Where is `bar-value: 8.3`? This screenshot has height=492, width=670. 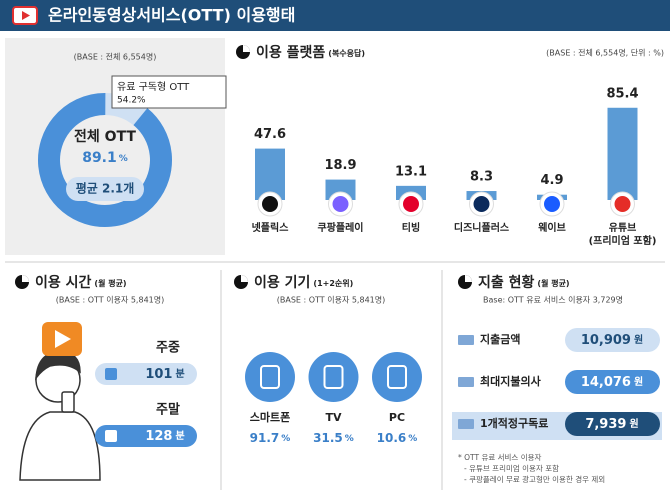
bar-value: 8.3 is located at coordinates (481, 177).